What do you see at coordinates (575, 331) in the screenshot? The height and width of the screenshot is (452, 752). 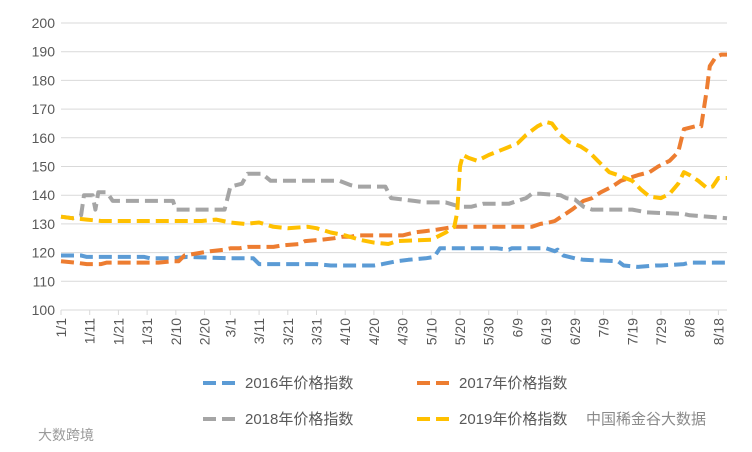 I see `x-tick-label: 6/29` at bounding box center [575, 331].